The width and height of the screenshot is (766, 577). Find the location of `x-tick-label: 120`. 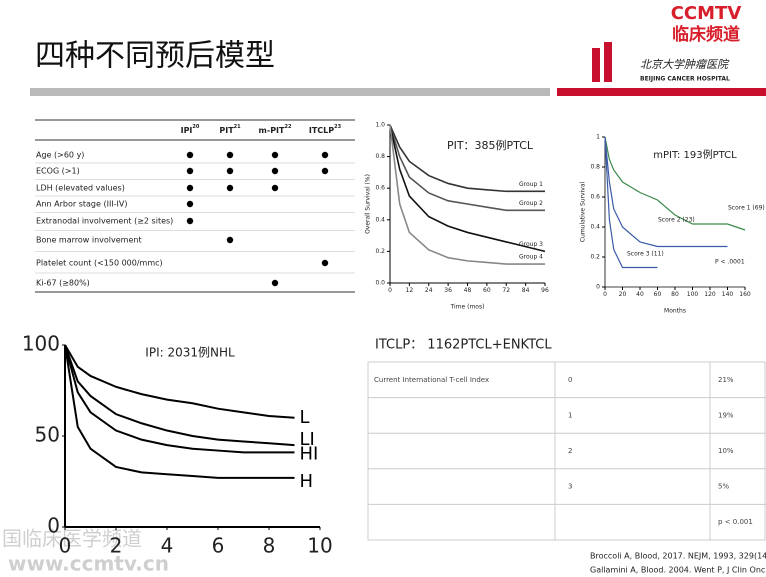

x-tick-label: 120 is located at coordinates (710, 294).